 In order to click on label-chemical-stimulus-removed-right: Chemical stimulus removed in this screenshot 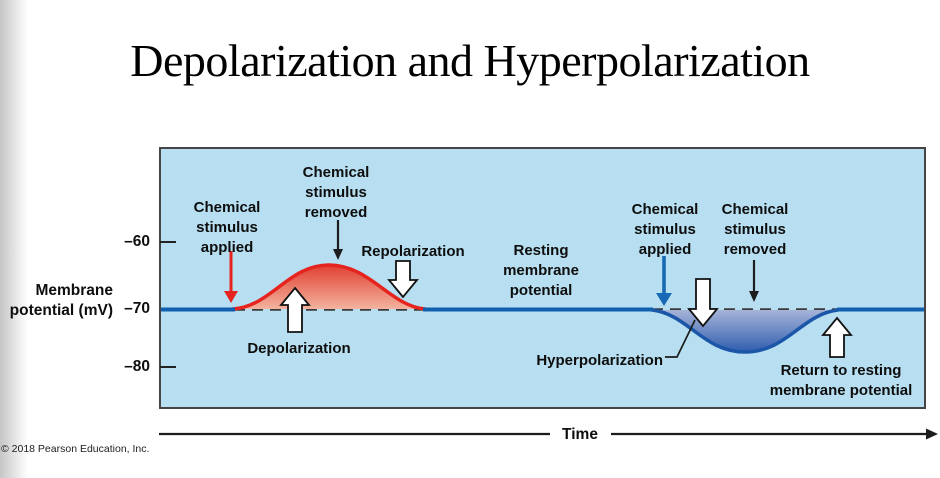, I will do `click(755, 230)`.